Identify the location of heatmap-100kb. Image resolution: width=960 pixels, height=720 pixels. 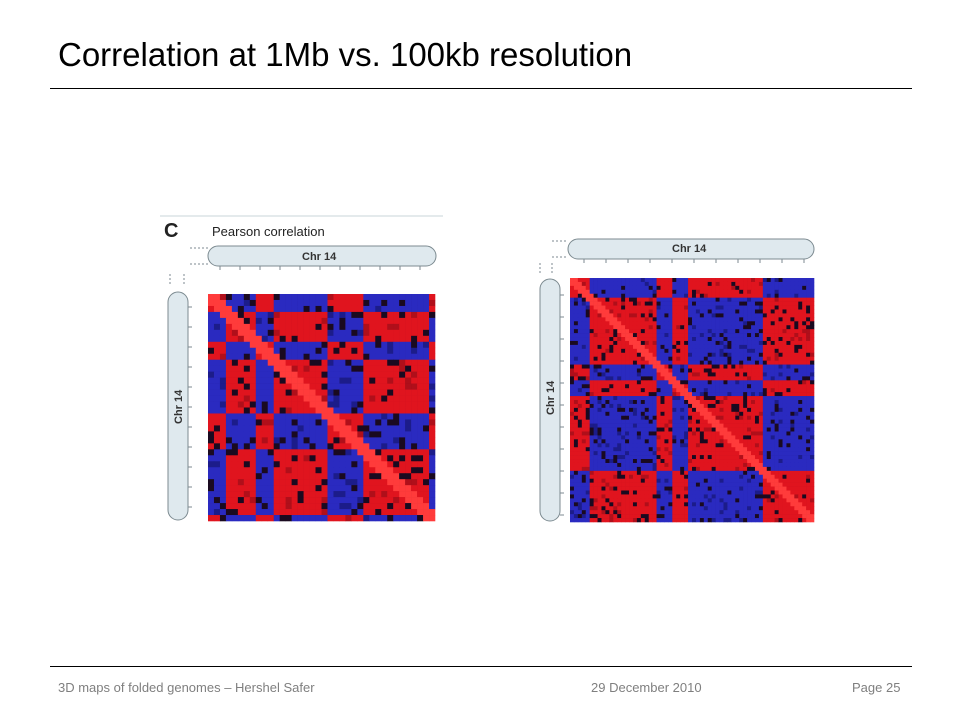
(692, 400).